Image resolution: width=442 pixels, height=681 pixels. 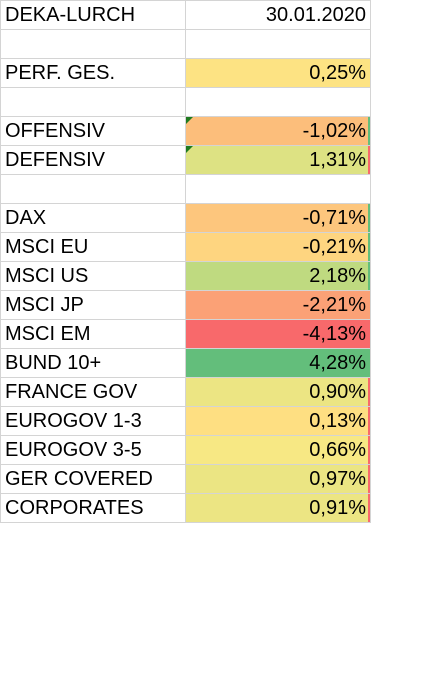 I want to click on row-label-cell: DAX, so click(x=93, y=218).